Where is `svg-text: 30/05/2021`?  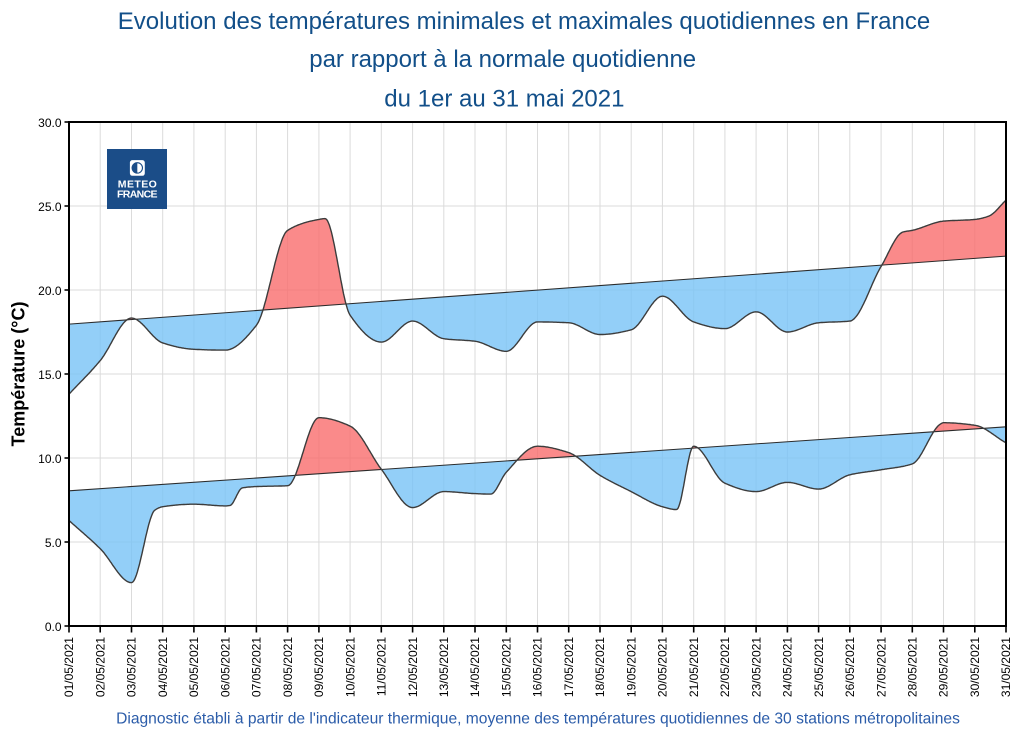
svg-text: 30/05/2021 is located at coordinates (975, 667).